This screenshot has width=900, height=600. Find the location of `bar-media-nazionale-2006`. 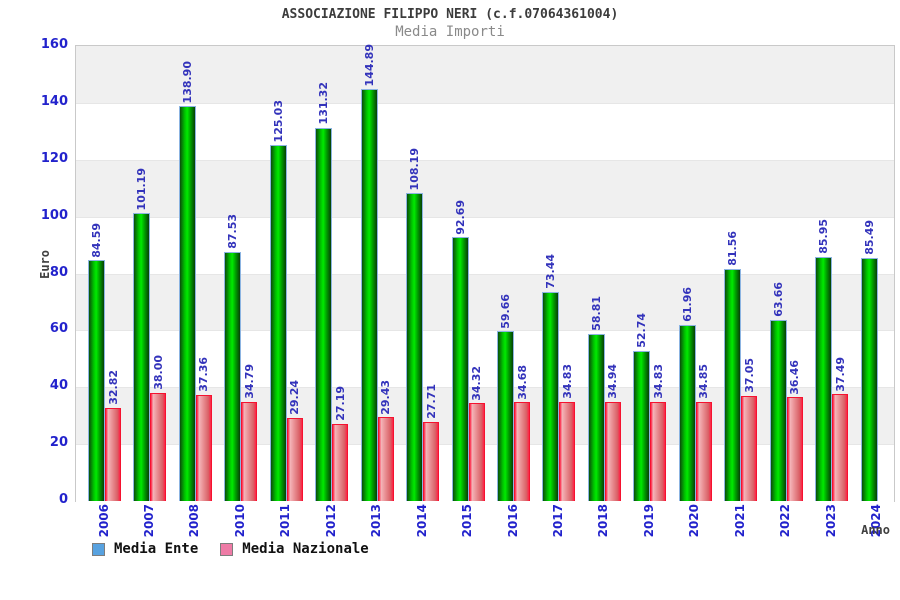

bar-media-nazionale-2006 is located at coordinates (113, 454).